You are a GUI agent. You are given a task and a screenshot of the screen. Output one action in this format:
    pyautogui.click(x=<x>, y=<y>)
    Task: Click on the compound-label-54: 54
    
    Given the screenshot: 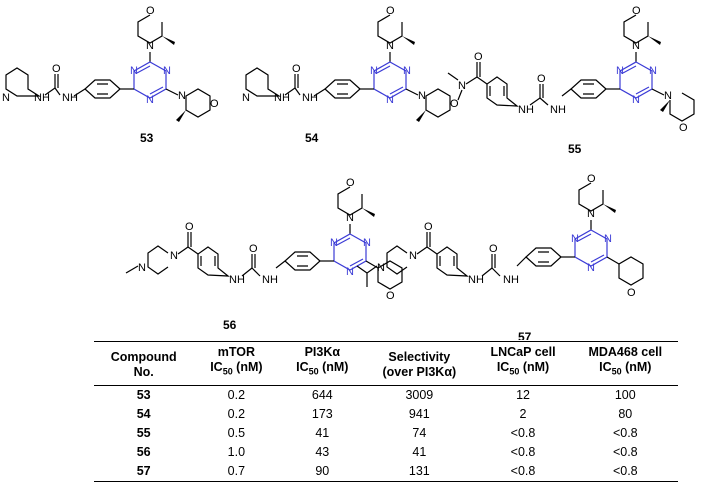 What is the action you would take?
    pyautogui.click(x=312, y=138)
    